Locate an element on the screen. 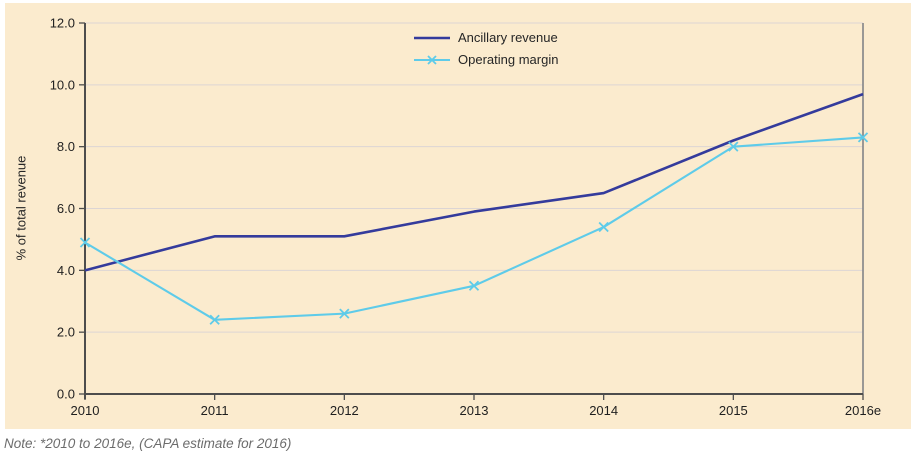 The width and height of the screenshot is (916, 458). legend-item-ancillary-revenue: Ancillary revenue is located at coordinates (485, 37).